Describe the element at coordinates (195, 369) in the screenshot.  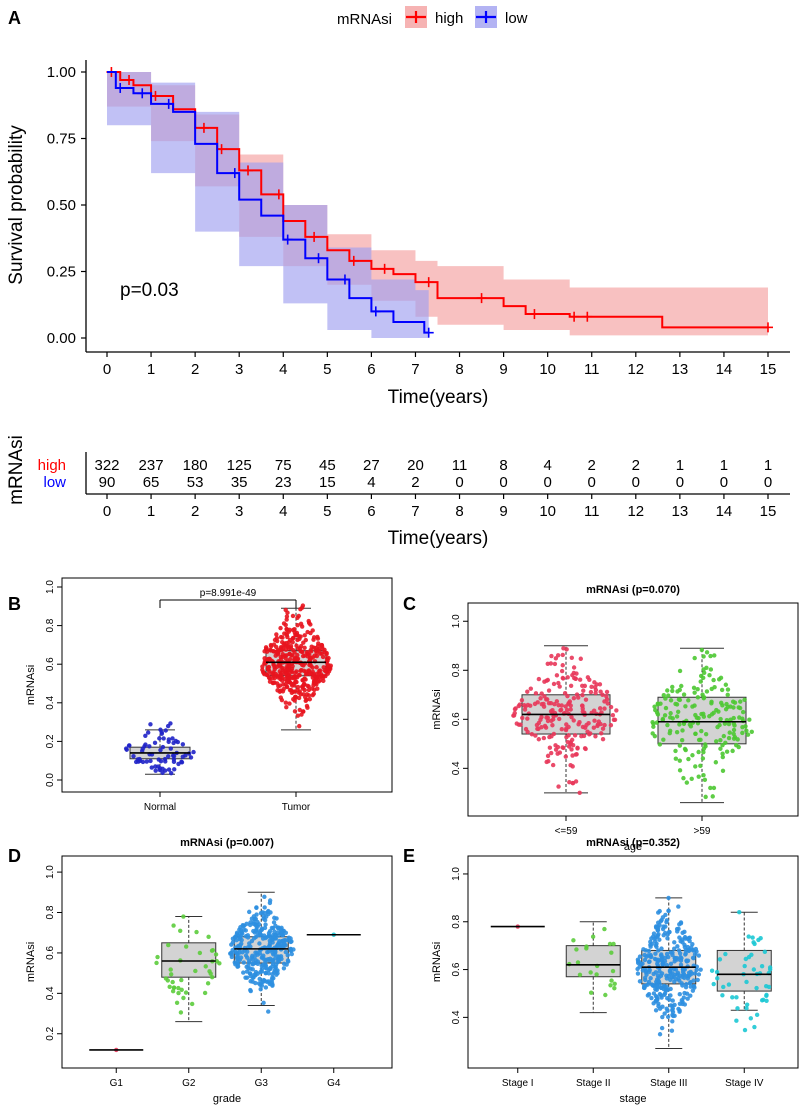
I see `km-x-tick-label: 2` at that location.